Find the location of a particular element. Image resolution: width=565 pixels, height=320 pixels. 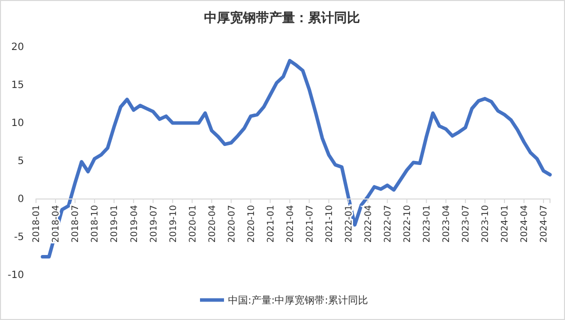

x-tick-label: 2020-07 is located at coordinates (232, 224).